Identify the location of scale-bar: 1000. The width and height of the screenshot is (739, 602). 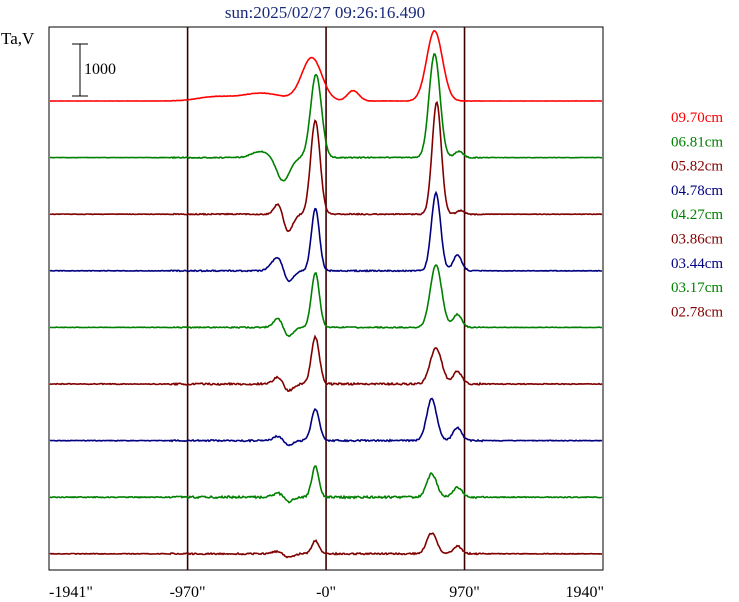
(94, 70).